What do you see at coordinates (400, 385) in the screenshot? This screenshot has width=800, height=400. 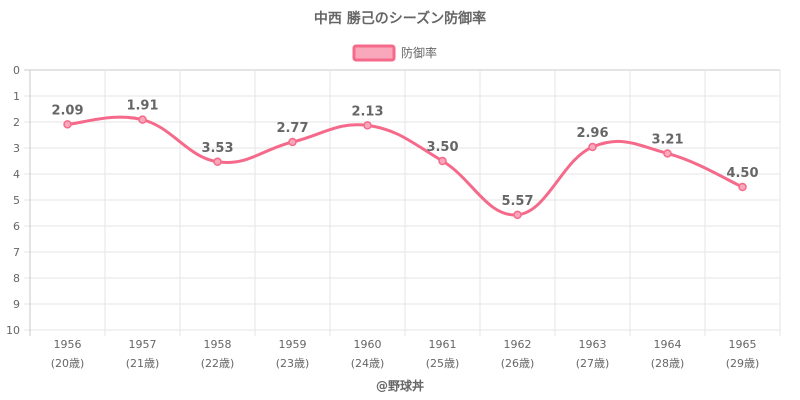 I see `footer-credit: @野球丼` at bounding box center [400, 385].